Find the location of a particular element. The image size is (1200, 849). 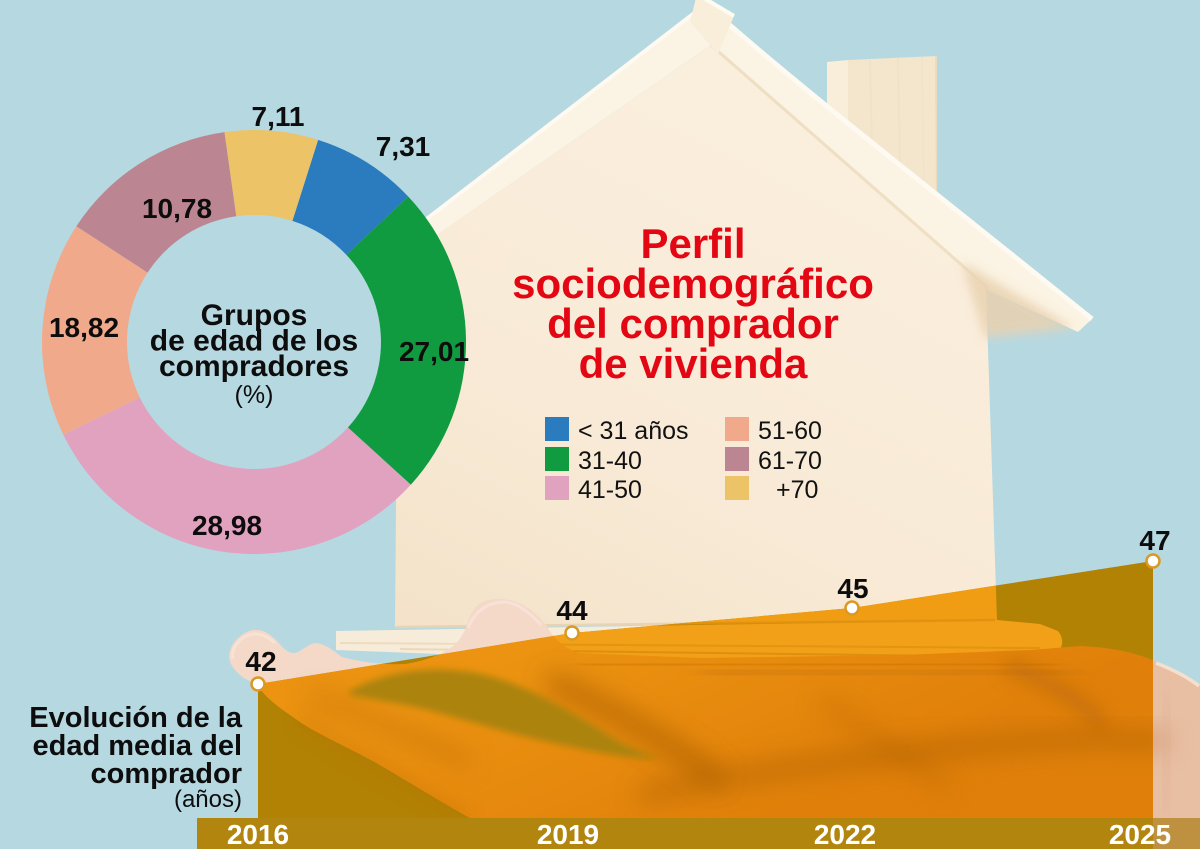

svg-text: 2019 is located at coordinates (568, 834).